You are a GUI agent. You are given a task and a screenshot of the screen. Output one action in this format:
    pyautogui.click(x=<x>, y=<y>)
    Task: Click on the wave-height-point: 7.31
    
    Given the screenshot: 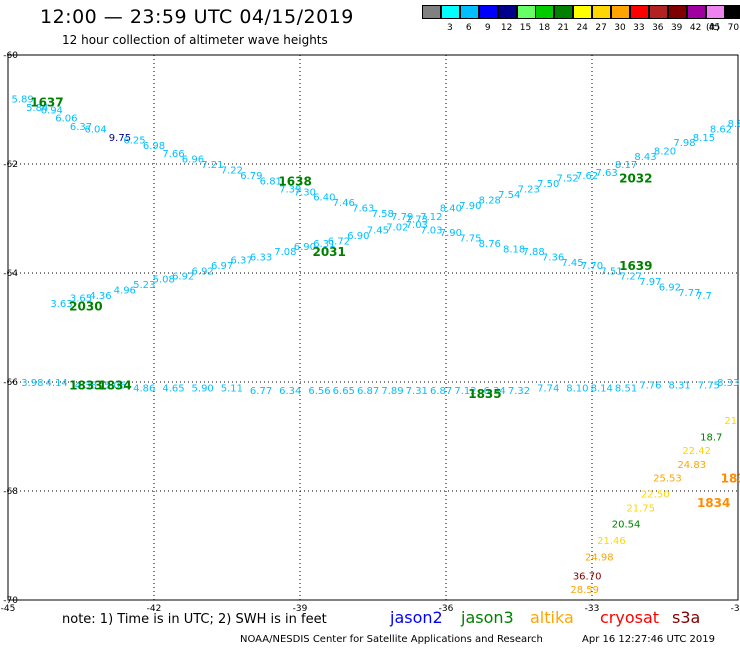 What is the action you would take?
    pyautogui.click(x=417, y=391)
    